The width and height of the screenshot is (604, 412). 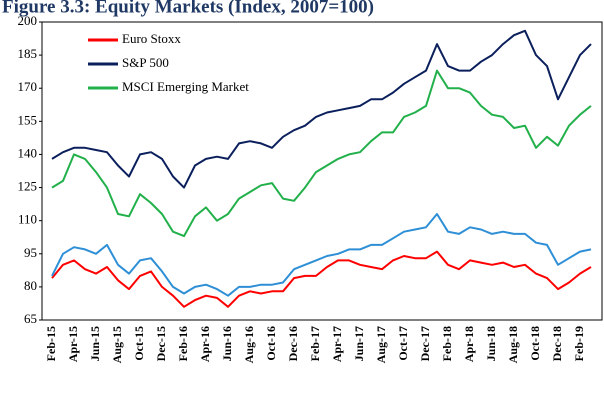 What do you see at coordinates (145, 62) in the screenshot?
I see `legend-label: S&P 500` at bounding box center [145, 62].